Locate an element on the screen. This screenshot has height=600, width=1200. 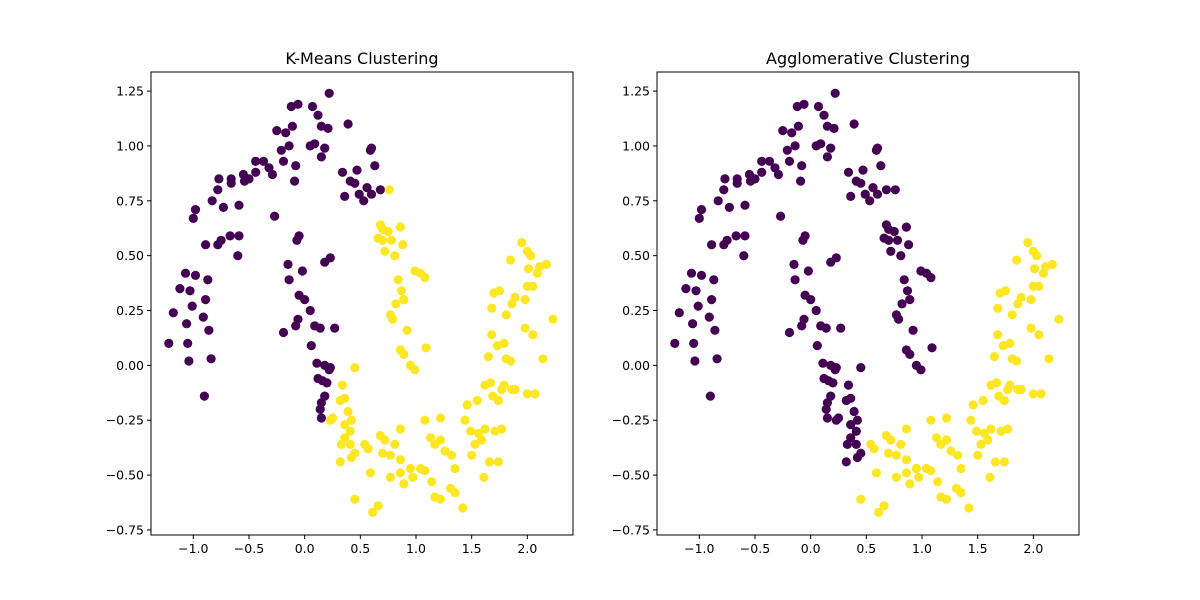
x-tick-label: −0.5 is located at coordinates (755, 548).